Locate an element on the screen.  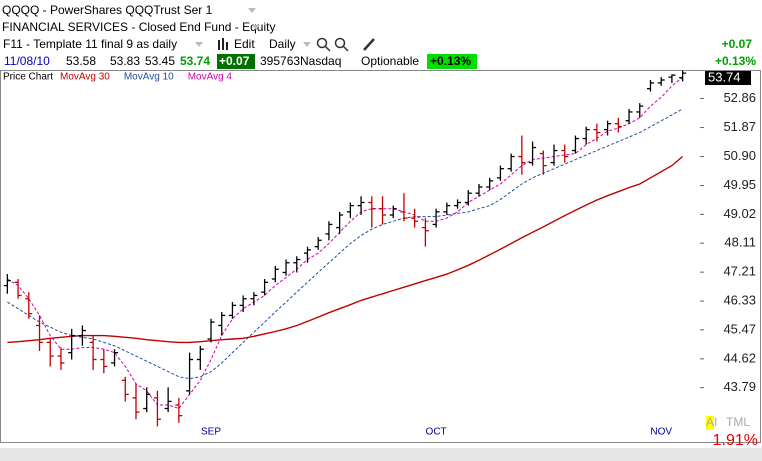
legend-entry: MovAvg 4 is located at coordinates (210, 77).